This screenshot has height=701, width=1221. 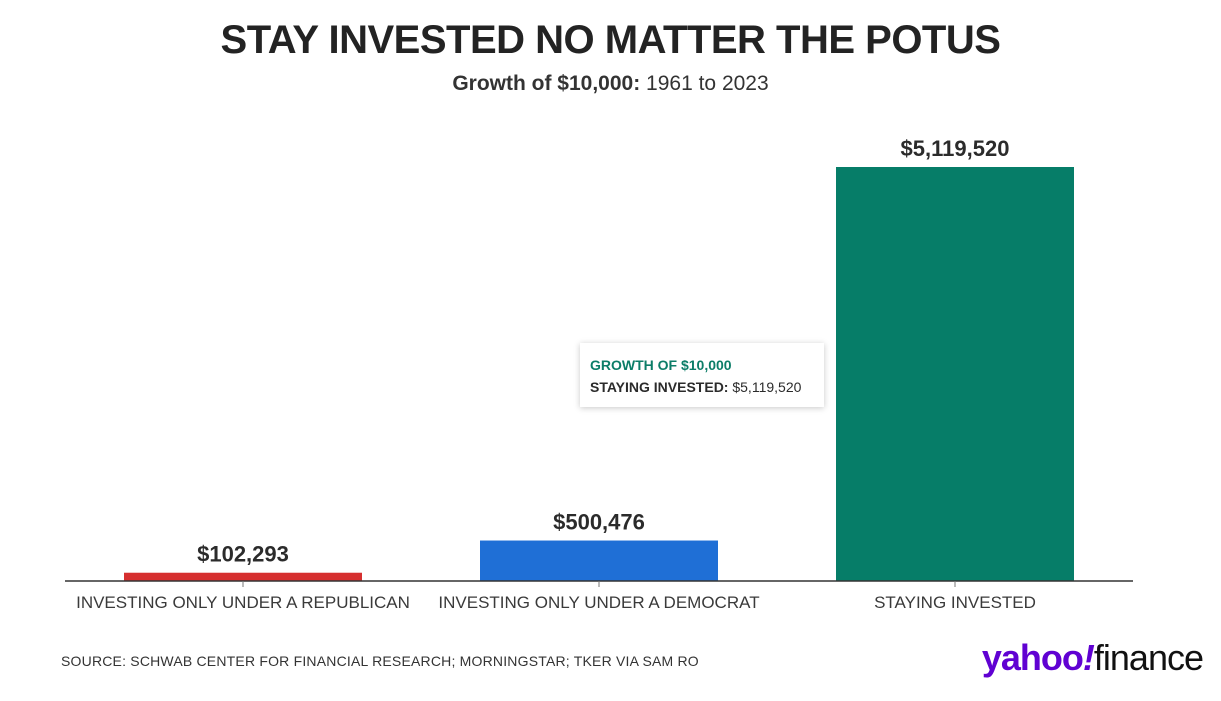 I want to click on logo-yahoo: yahoo, so click(x=1032, y=657).